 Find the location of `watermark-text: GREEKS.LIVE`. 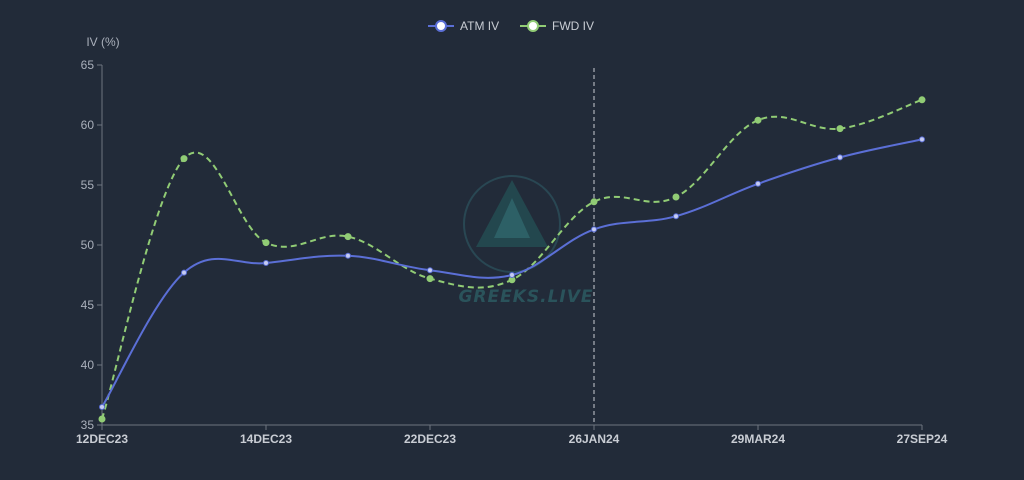

watermark-text: GREEKS.LIVE is located at coordinates (525, 297).